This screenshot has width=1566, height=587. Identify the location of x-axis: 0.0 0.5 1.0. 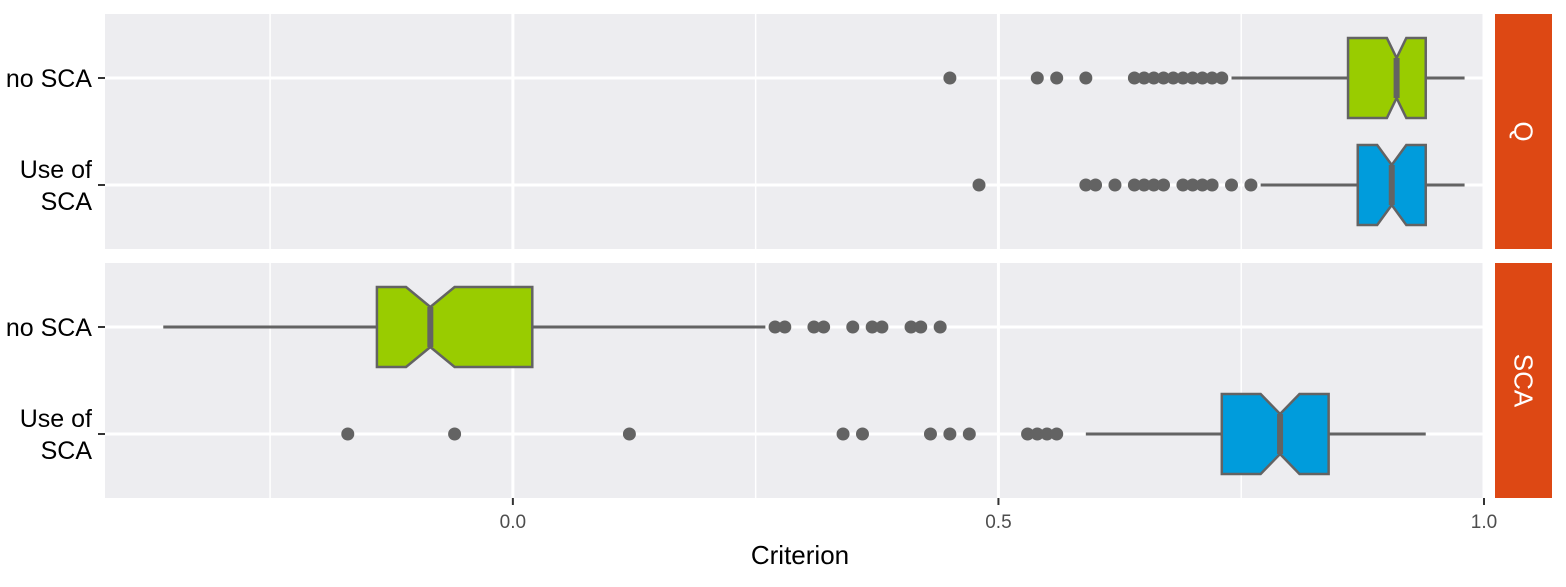
(998, 515).